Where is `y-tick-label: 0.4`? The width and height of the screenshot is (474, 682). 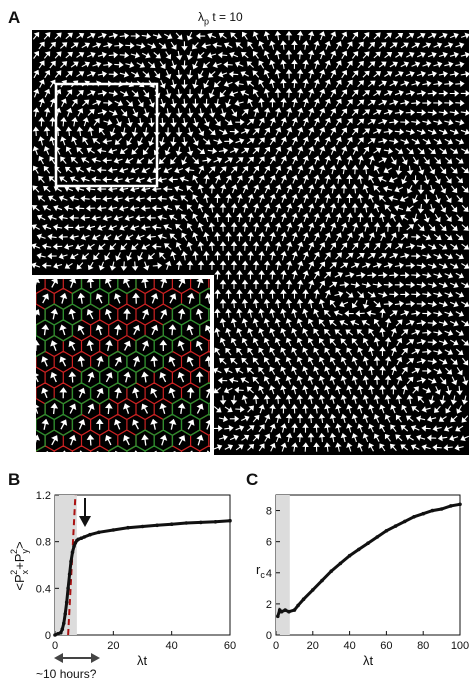 y-tick-label: 0.4 is located at coordinates (43, 589).